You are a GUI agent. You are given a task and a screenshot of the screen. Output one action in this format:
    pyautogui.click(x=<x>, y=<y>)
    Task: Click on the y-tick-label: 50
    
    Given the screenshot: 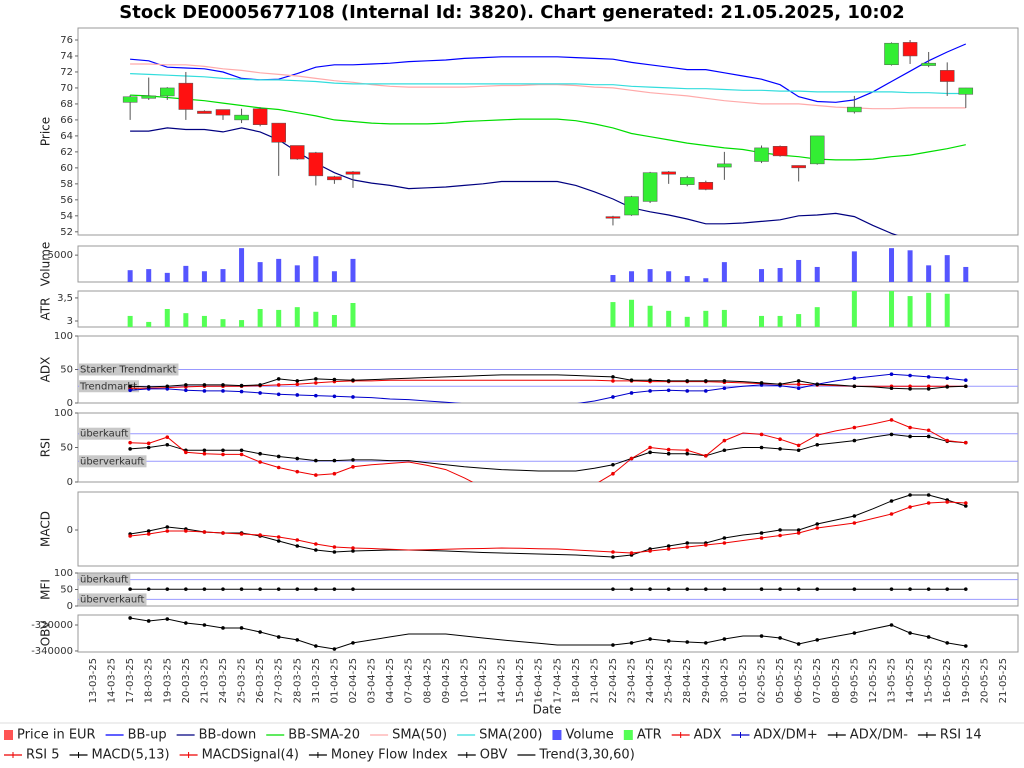 What is the action you would take?
    pyautogui.click(x=66, y=370)
    